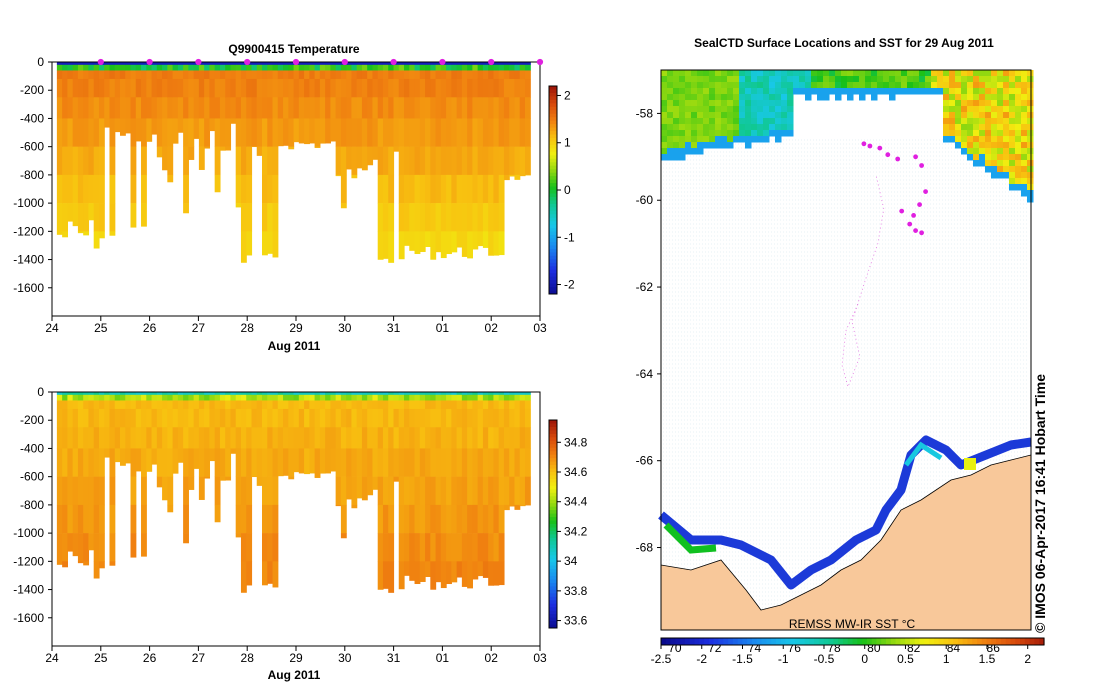  Describe the element at coordinates (28, 203) in the screenshot. I see `temperature-ytick-label: -1000` at that location.